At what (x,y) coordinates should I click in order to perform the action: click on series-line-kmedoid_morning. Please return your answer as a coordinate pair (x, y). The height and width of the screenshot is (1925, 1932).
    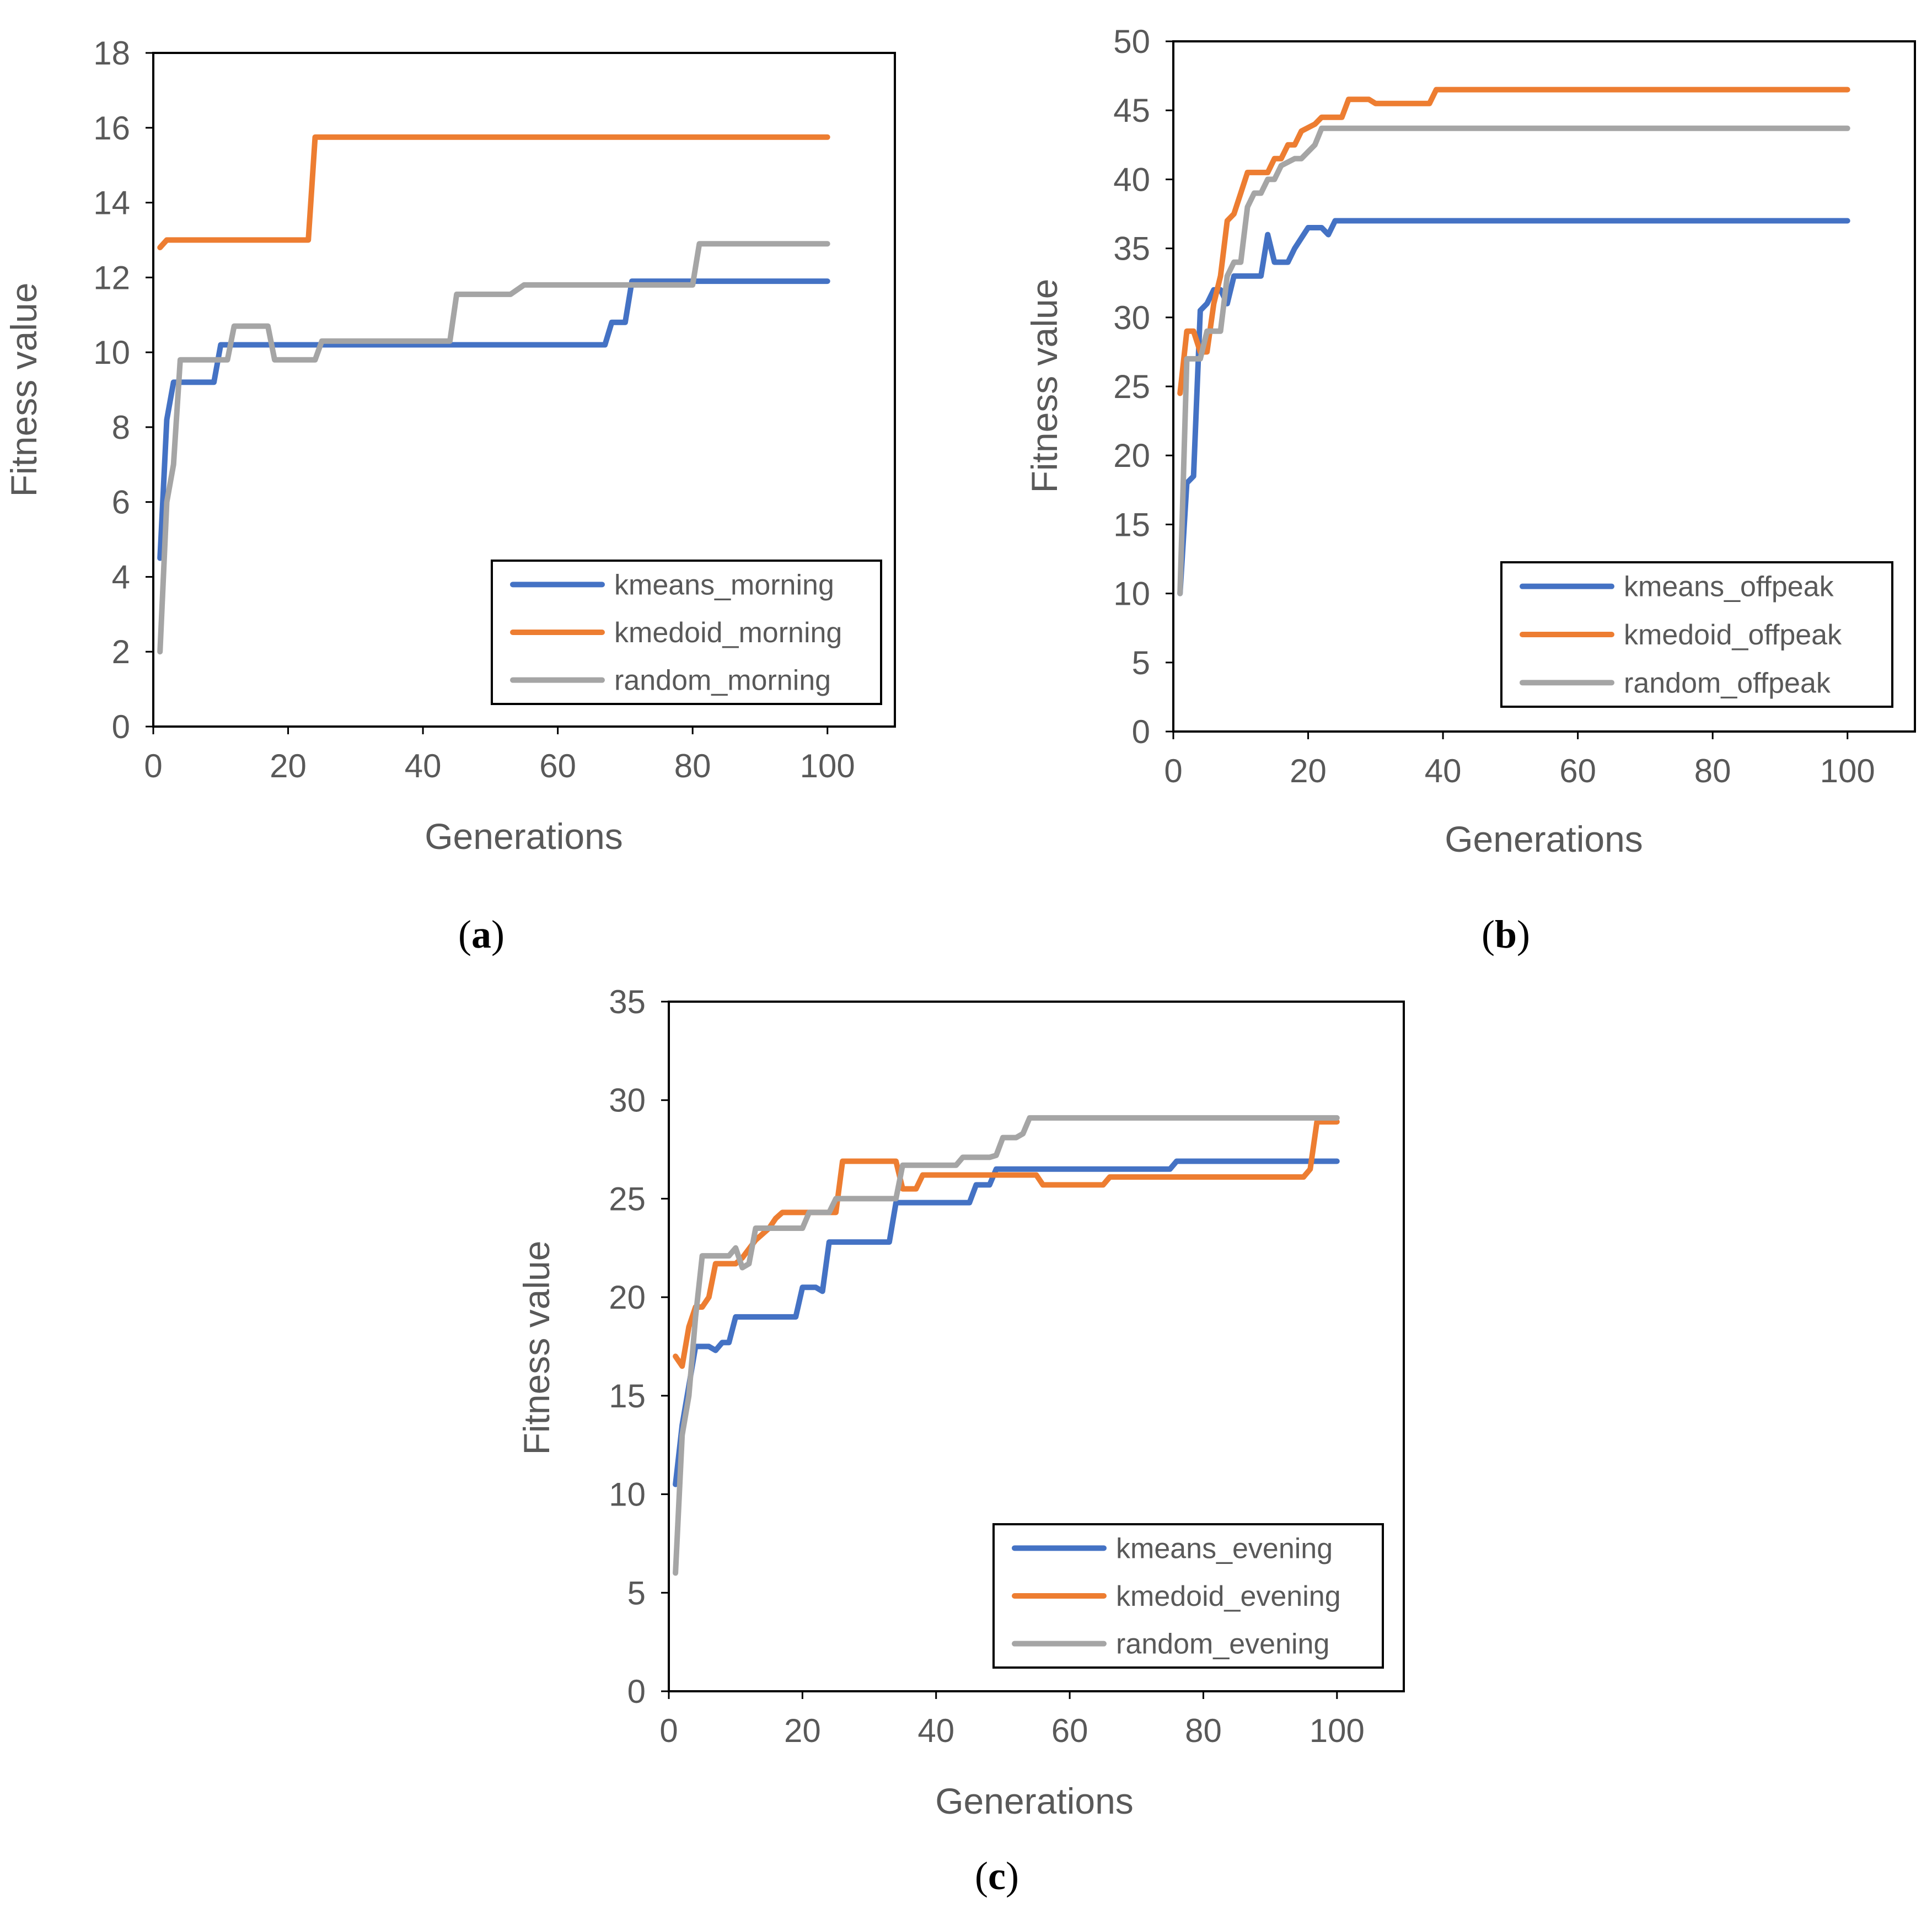
    Looking at the image, I should click on (493, 192).